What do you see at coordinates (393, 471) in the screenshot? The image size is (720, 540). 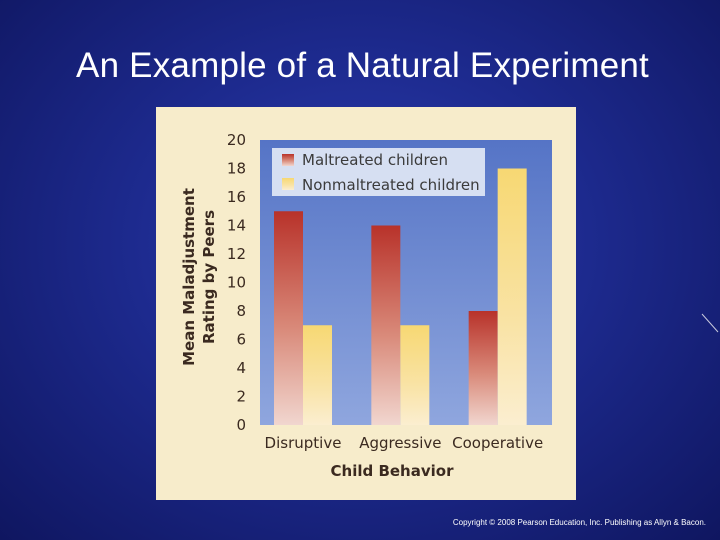 I see `x-axis-label: Child Behavior` at bounding box center [393, 471].